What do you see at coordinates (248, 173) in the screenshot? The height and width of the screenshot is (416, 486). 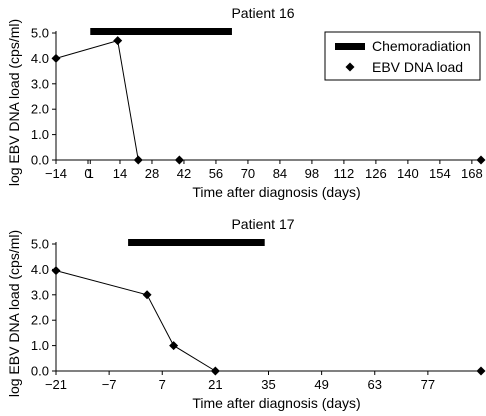 I see `x-tick-label: 70` at bounding box center [248, 173].